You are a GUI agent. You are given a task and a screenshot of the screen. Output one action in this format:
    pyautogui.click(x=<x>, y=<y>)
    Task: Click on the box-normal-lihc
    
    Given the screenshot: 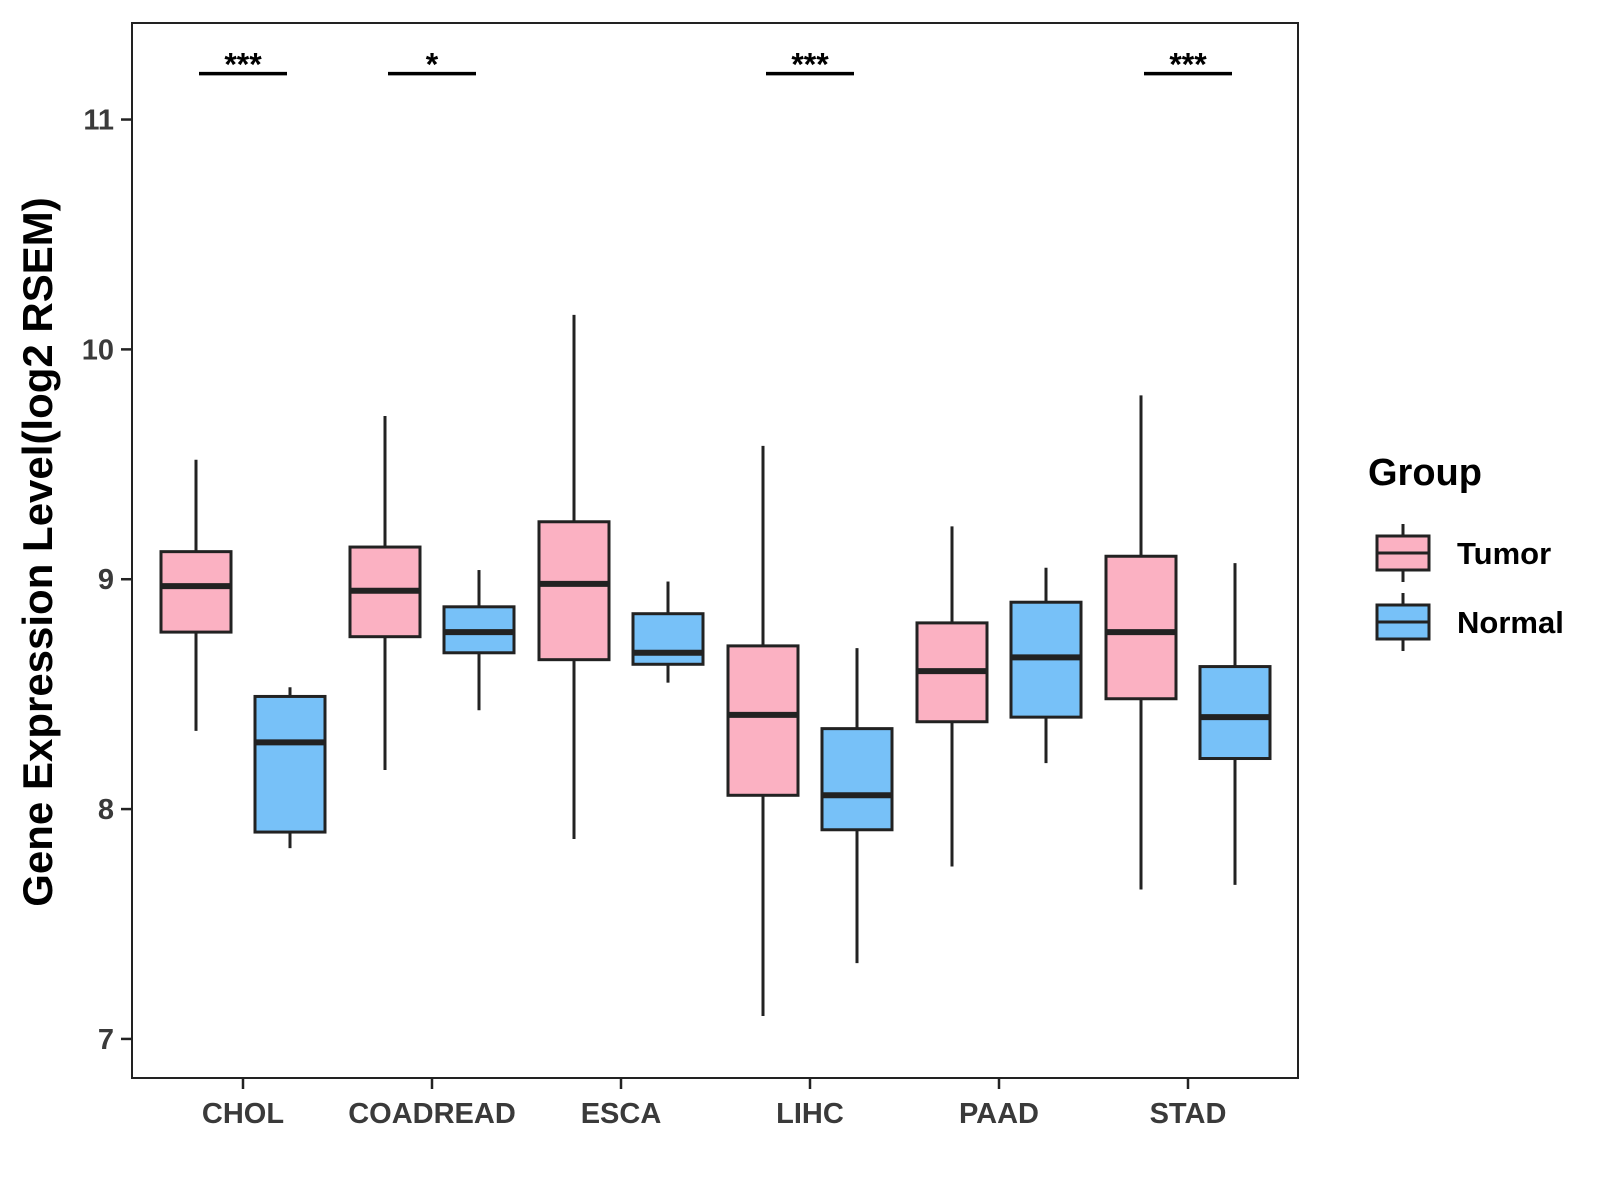 What is the action you would take?
    pyautogui.click(x=857, y=806)
    